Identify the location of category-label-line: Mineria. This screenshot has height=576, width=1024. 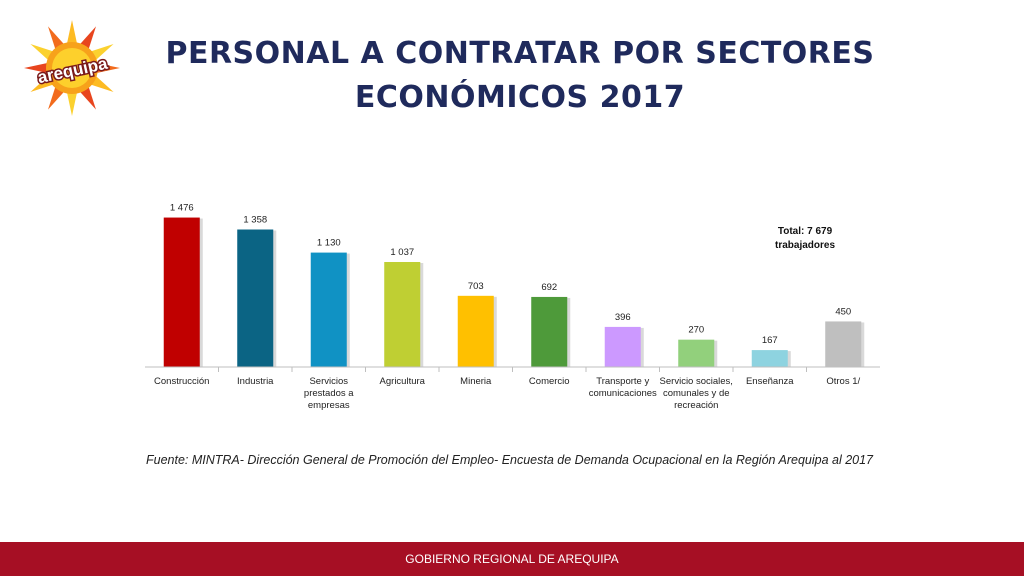
(476, 381).